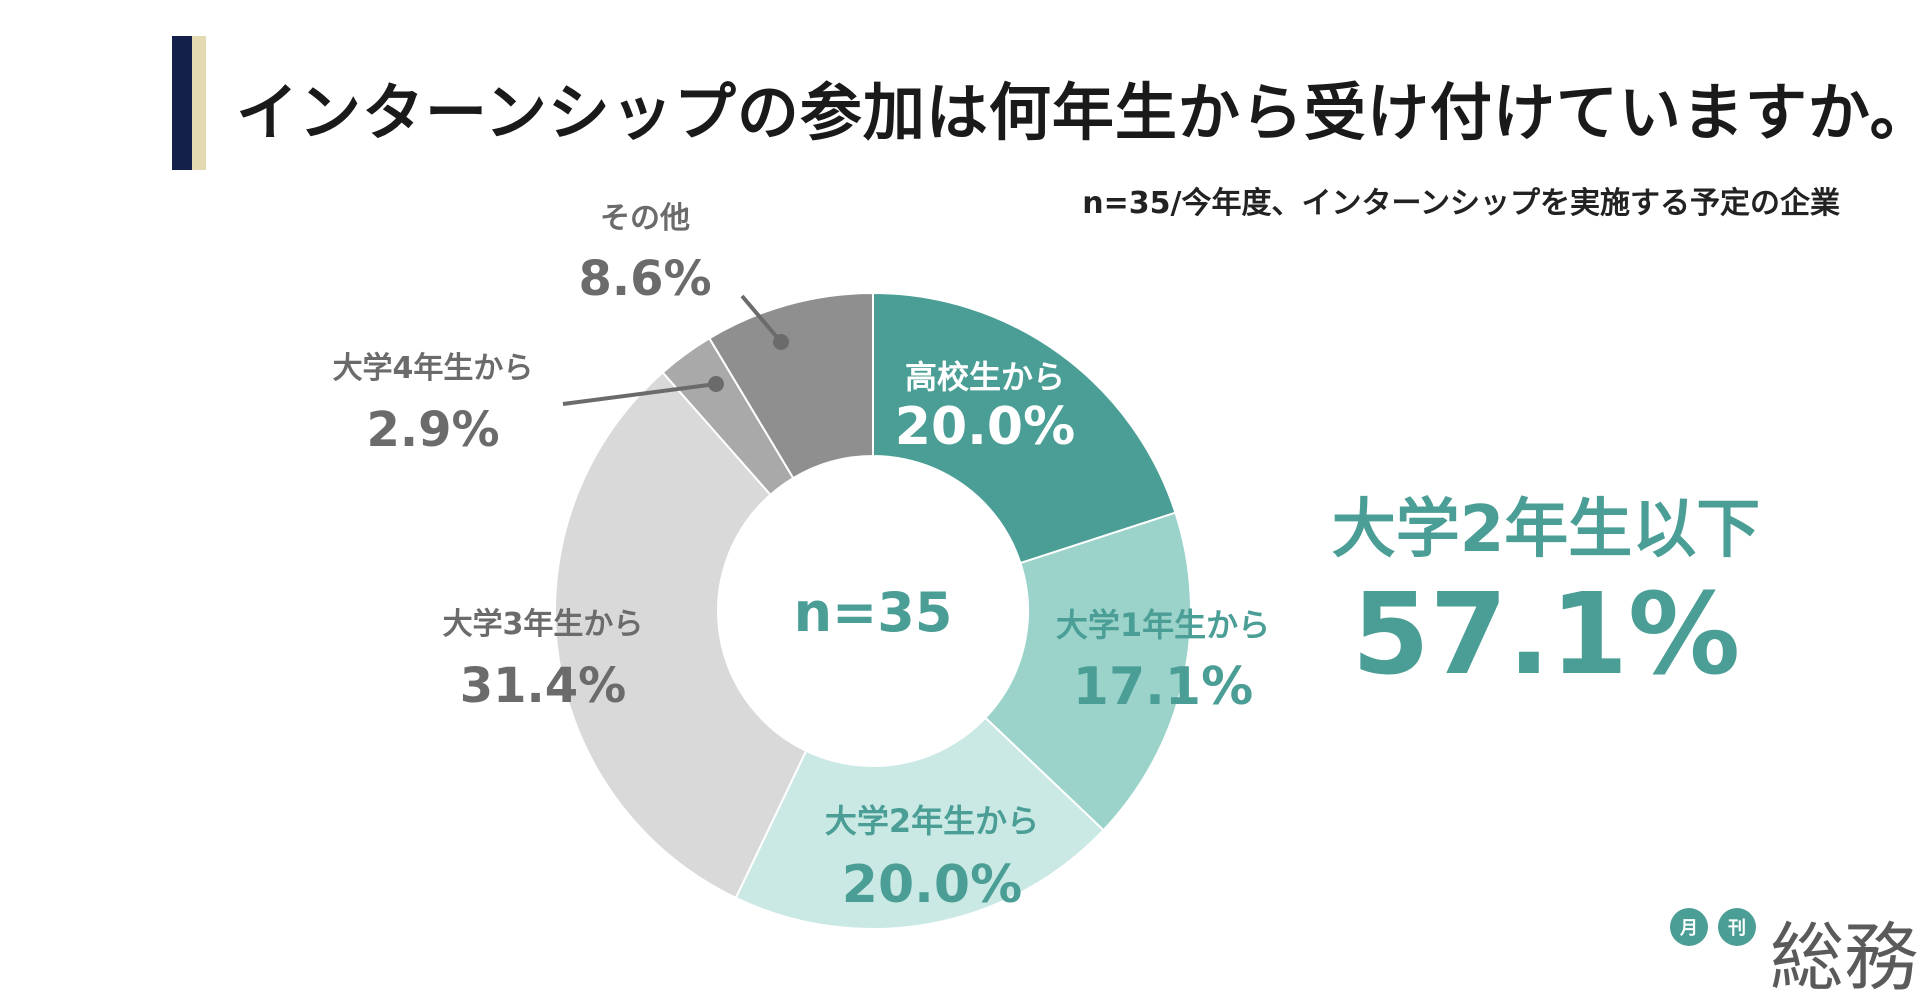  Describe the element at coordinates (873, 612) in the screenshot. I see `donut-center-label: n=35` at that location.